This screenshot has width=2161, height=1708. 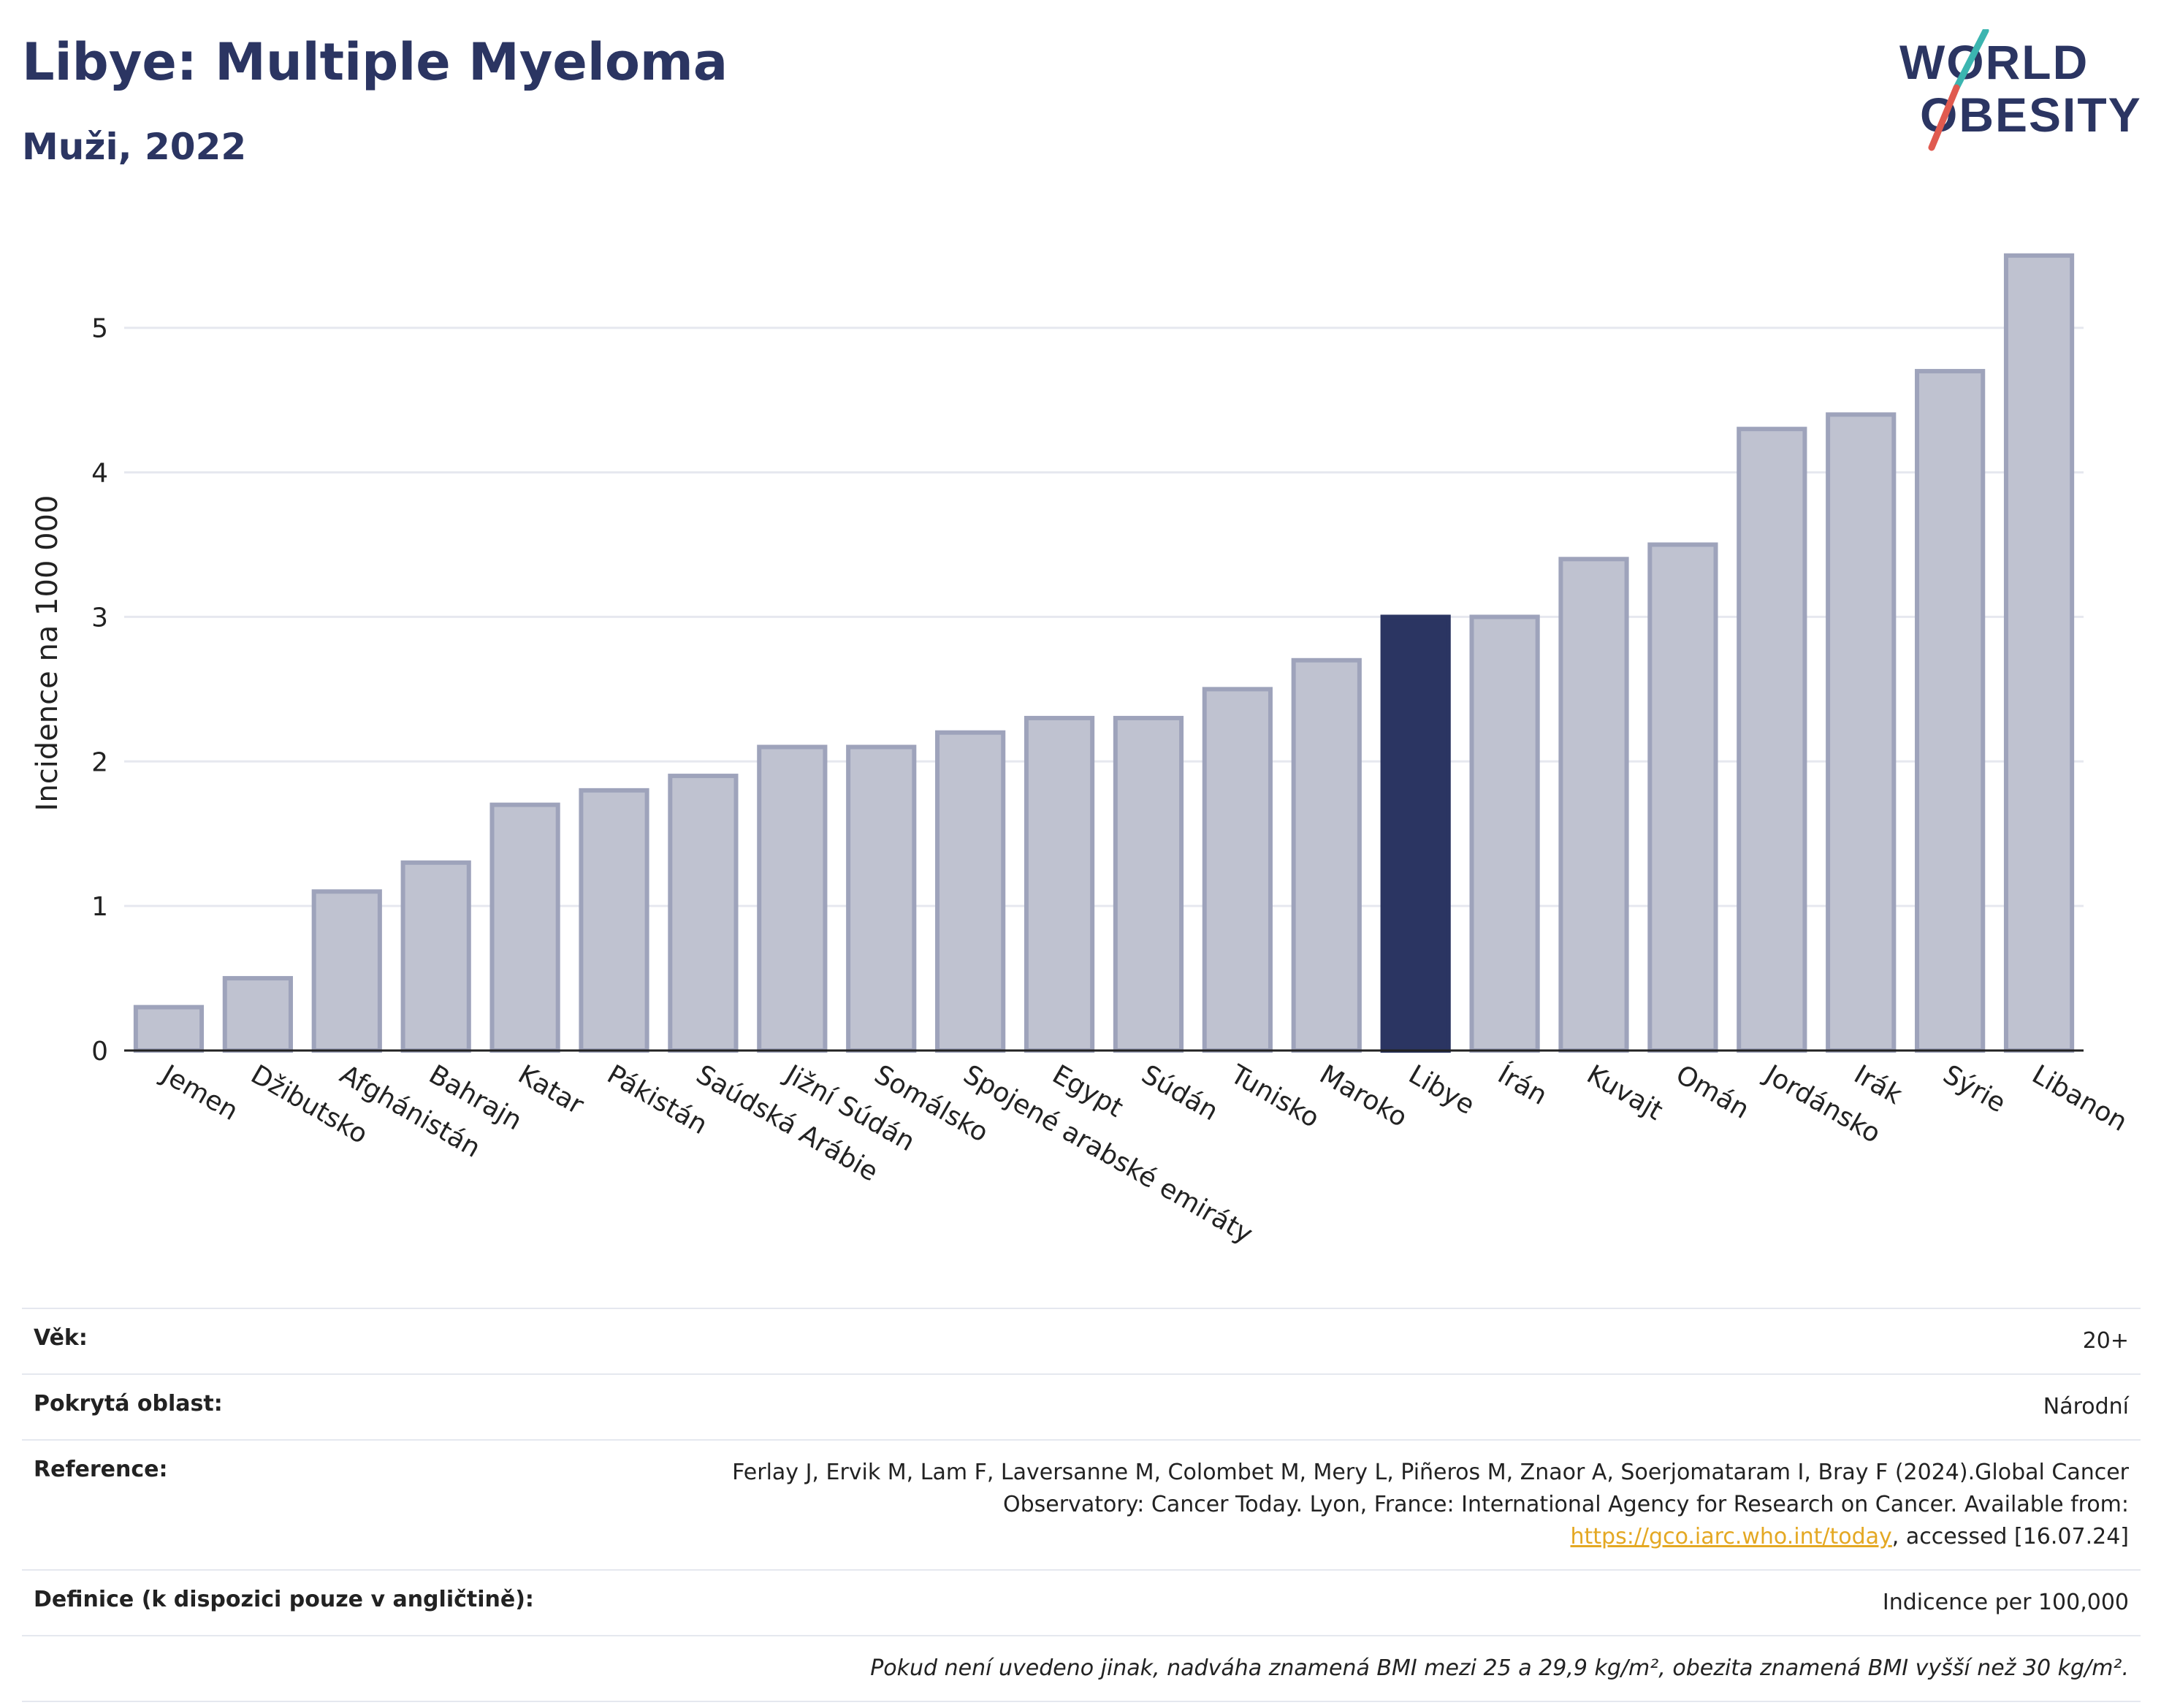 I want to click on area-label: Pokrytá oblast:, so click(x=128, y=1404).